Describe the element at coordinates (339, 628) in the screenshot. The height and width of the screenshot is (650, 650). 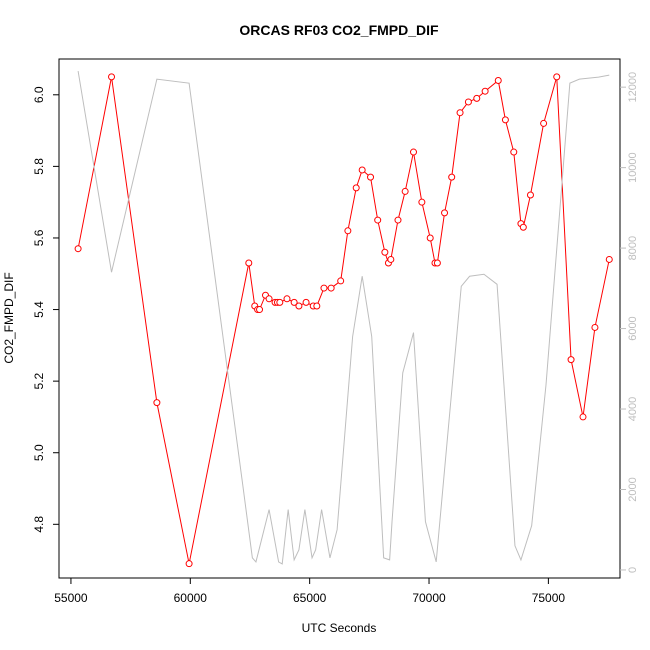
I see `x-axis-label: UTC Seconds` at that location.